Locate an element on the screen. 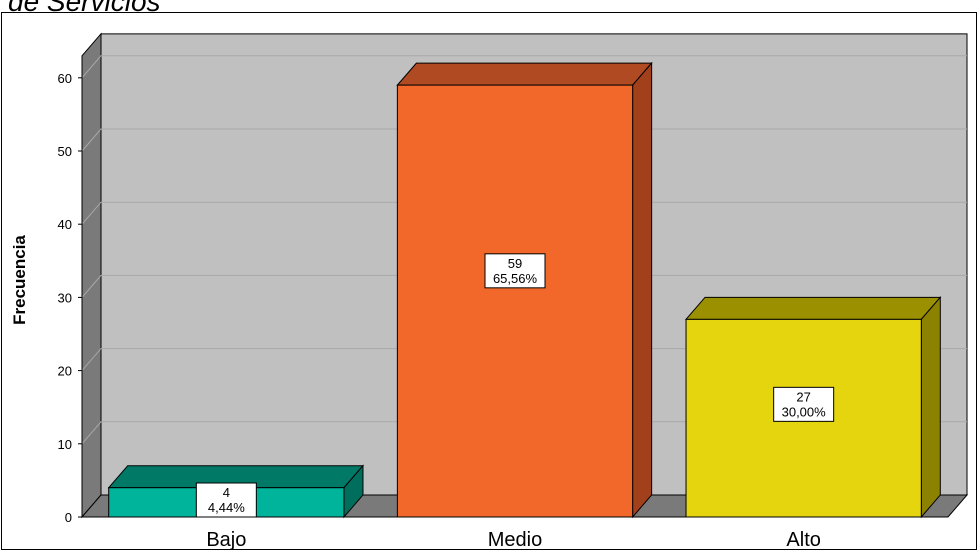  y-tick-label: 50 is located at coordinates (65, 151).